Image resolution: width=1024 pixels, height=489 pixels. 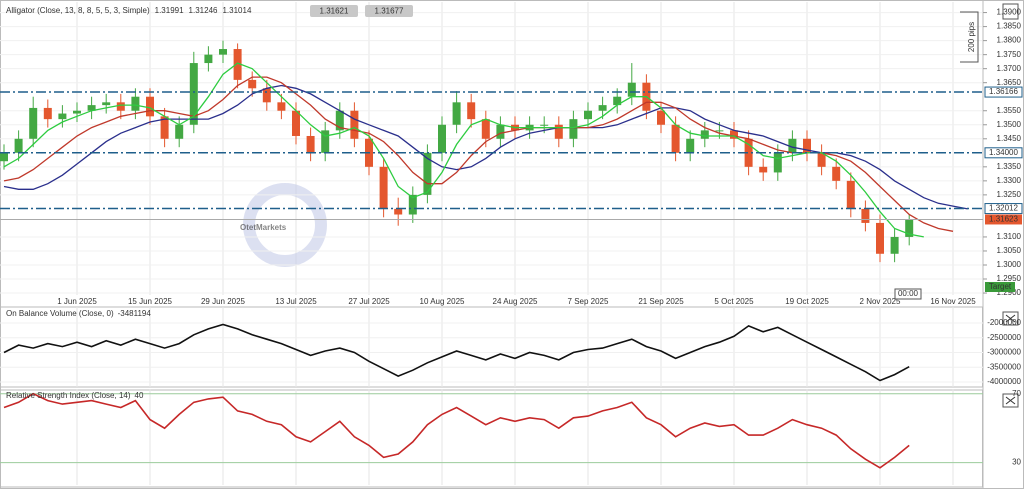 I want to click on indicator-value: -3481194, so click(x=135, y=313).